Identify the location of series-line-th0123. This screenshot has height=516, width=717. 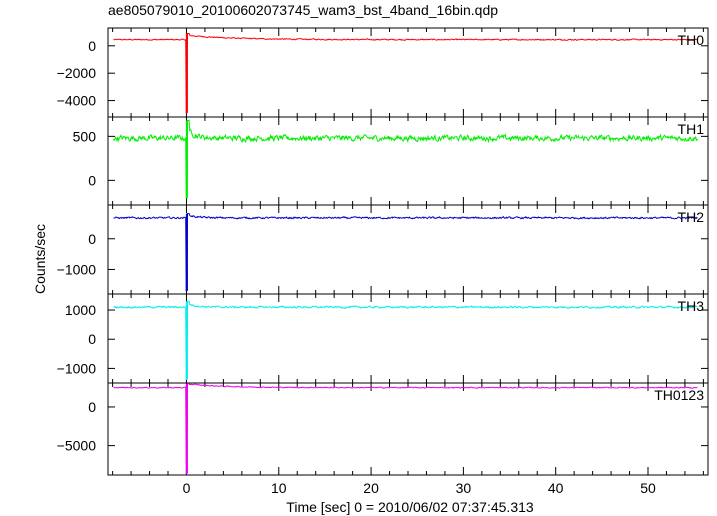
(405, 428).